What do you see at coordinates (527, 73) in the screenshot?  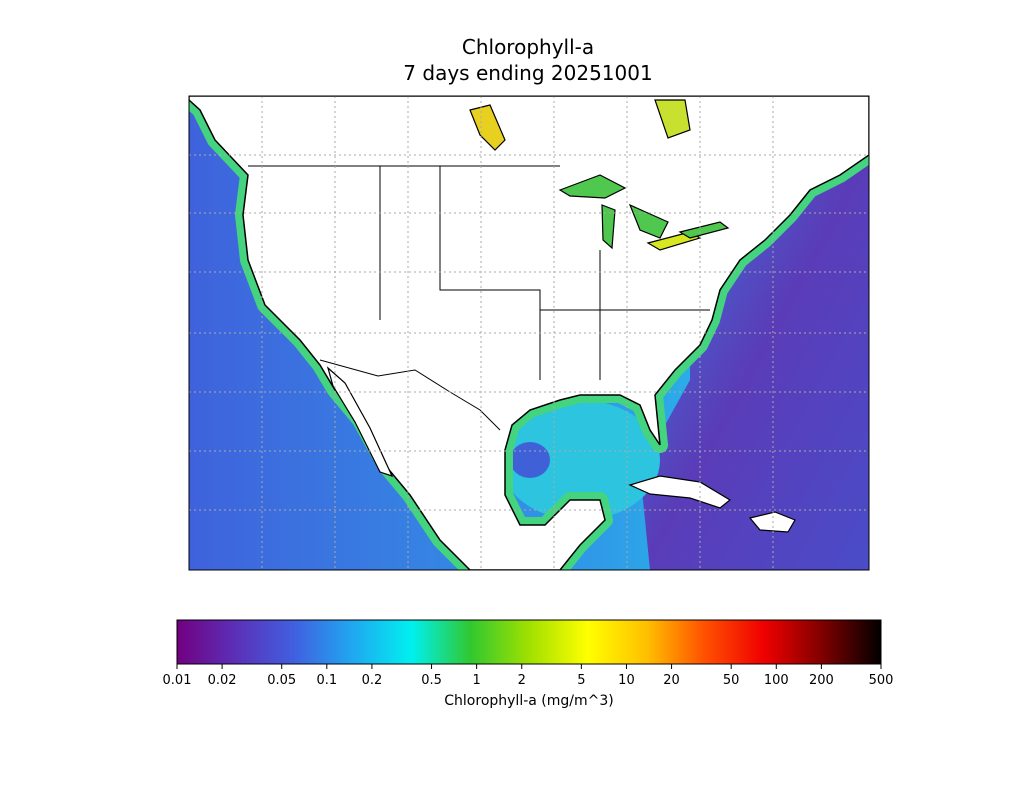 I see `map-subtitle: 7 days ending 20251001` at bounding box center [527, 73].